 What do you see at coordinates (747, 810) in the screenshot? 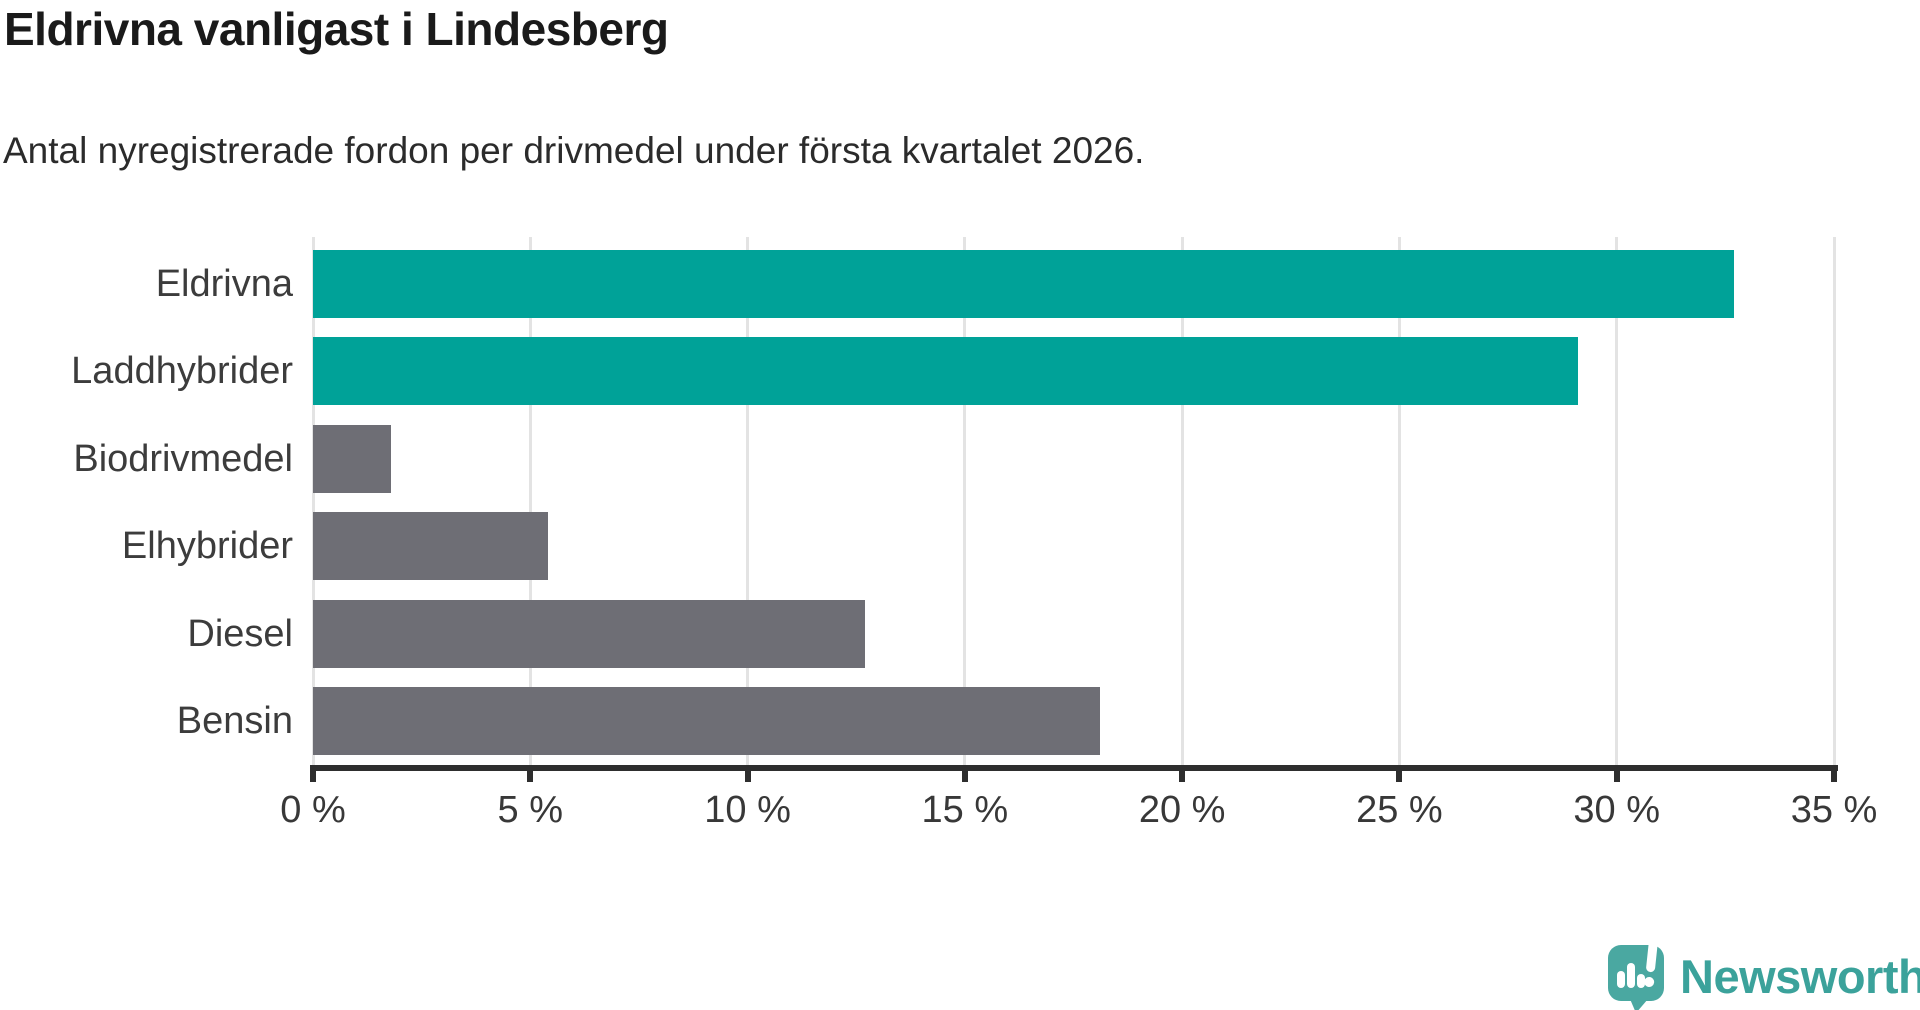
I see `x-axis-tick-label: 10 %` at bounding box center [747, 810].